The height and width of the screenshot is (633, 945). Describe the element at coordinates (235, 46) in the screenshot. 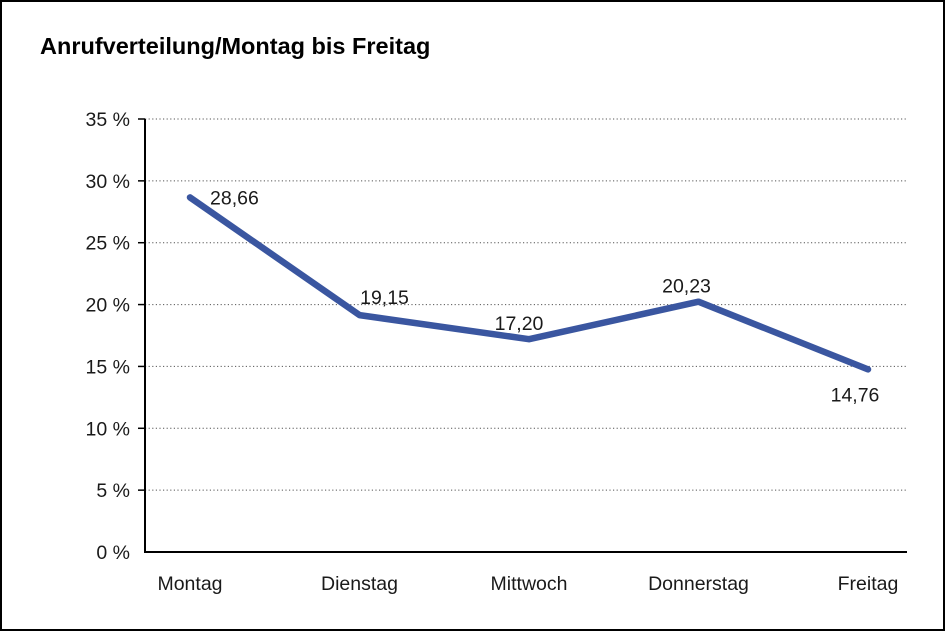

I see `chart-title: Anrufverteilung/Montag bis Freitag` at that location.